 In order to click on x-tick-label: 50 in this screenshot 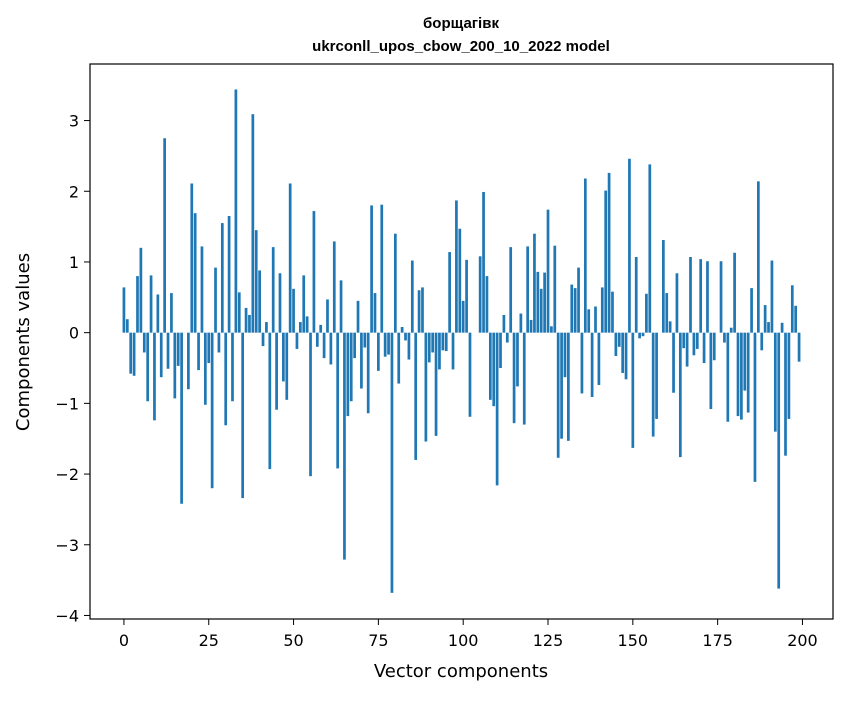, I will do `click(293, 640)`.